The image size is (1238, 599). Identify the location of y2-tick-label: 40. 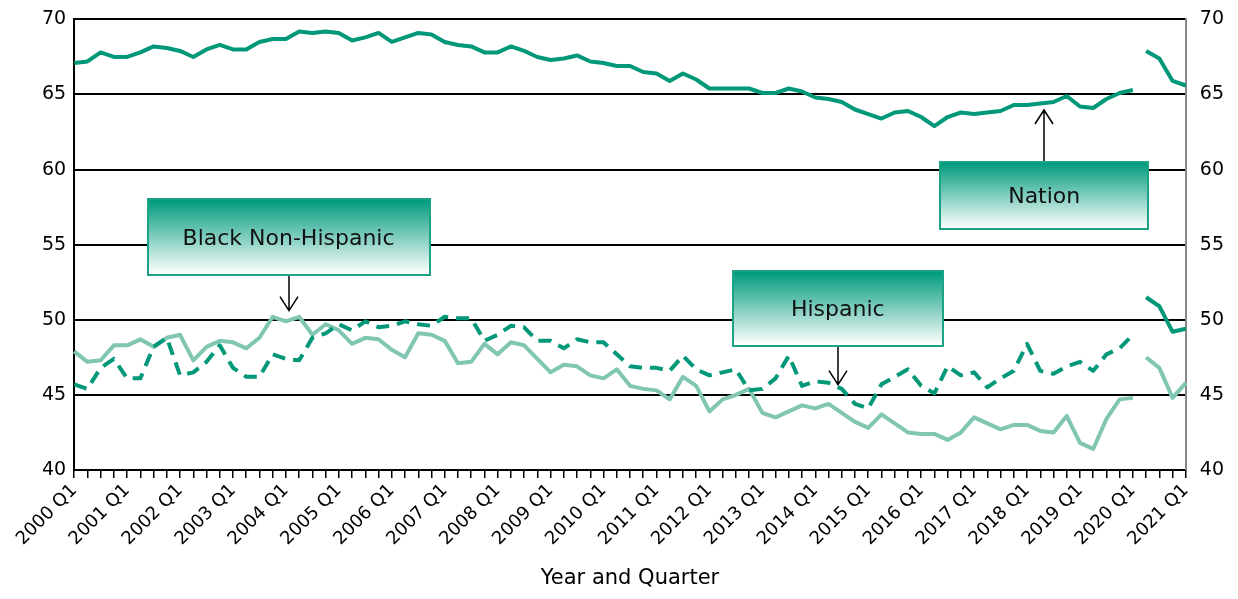
(1212, 467).